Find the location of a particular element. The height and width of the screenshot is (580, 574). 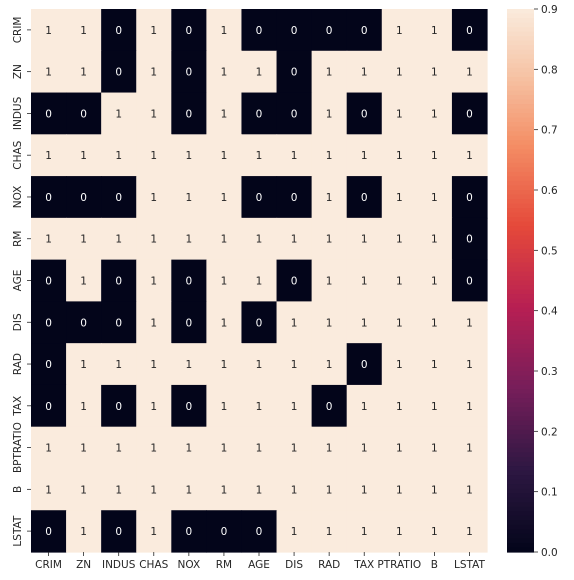

x-tick-label: RAD is located at coordinates (329, 565).